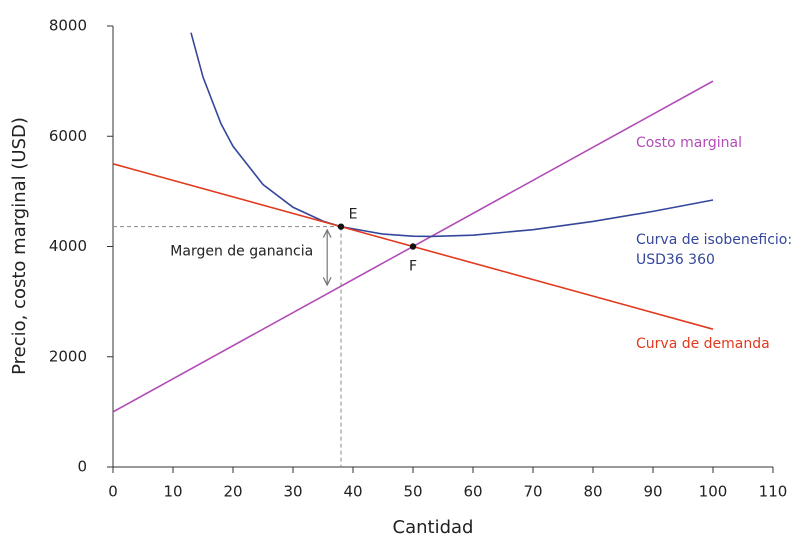  I want to click on y-tick-label: 2000, so click(68, 356).